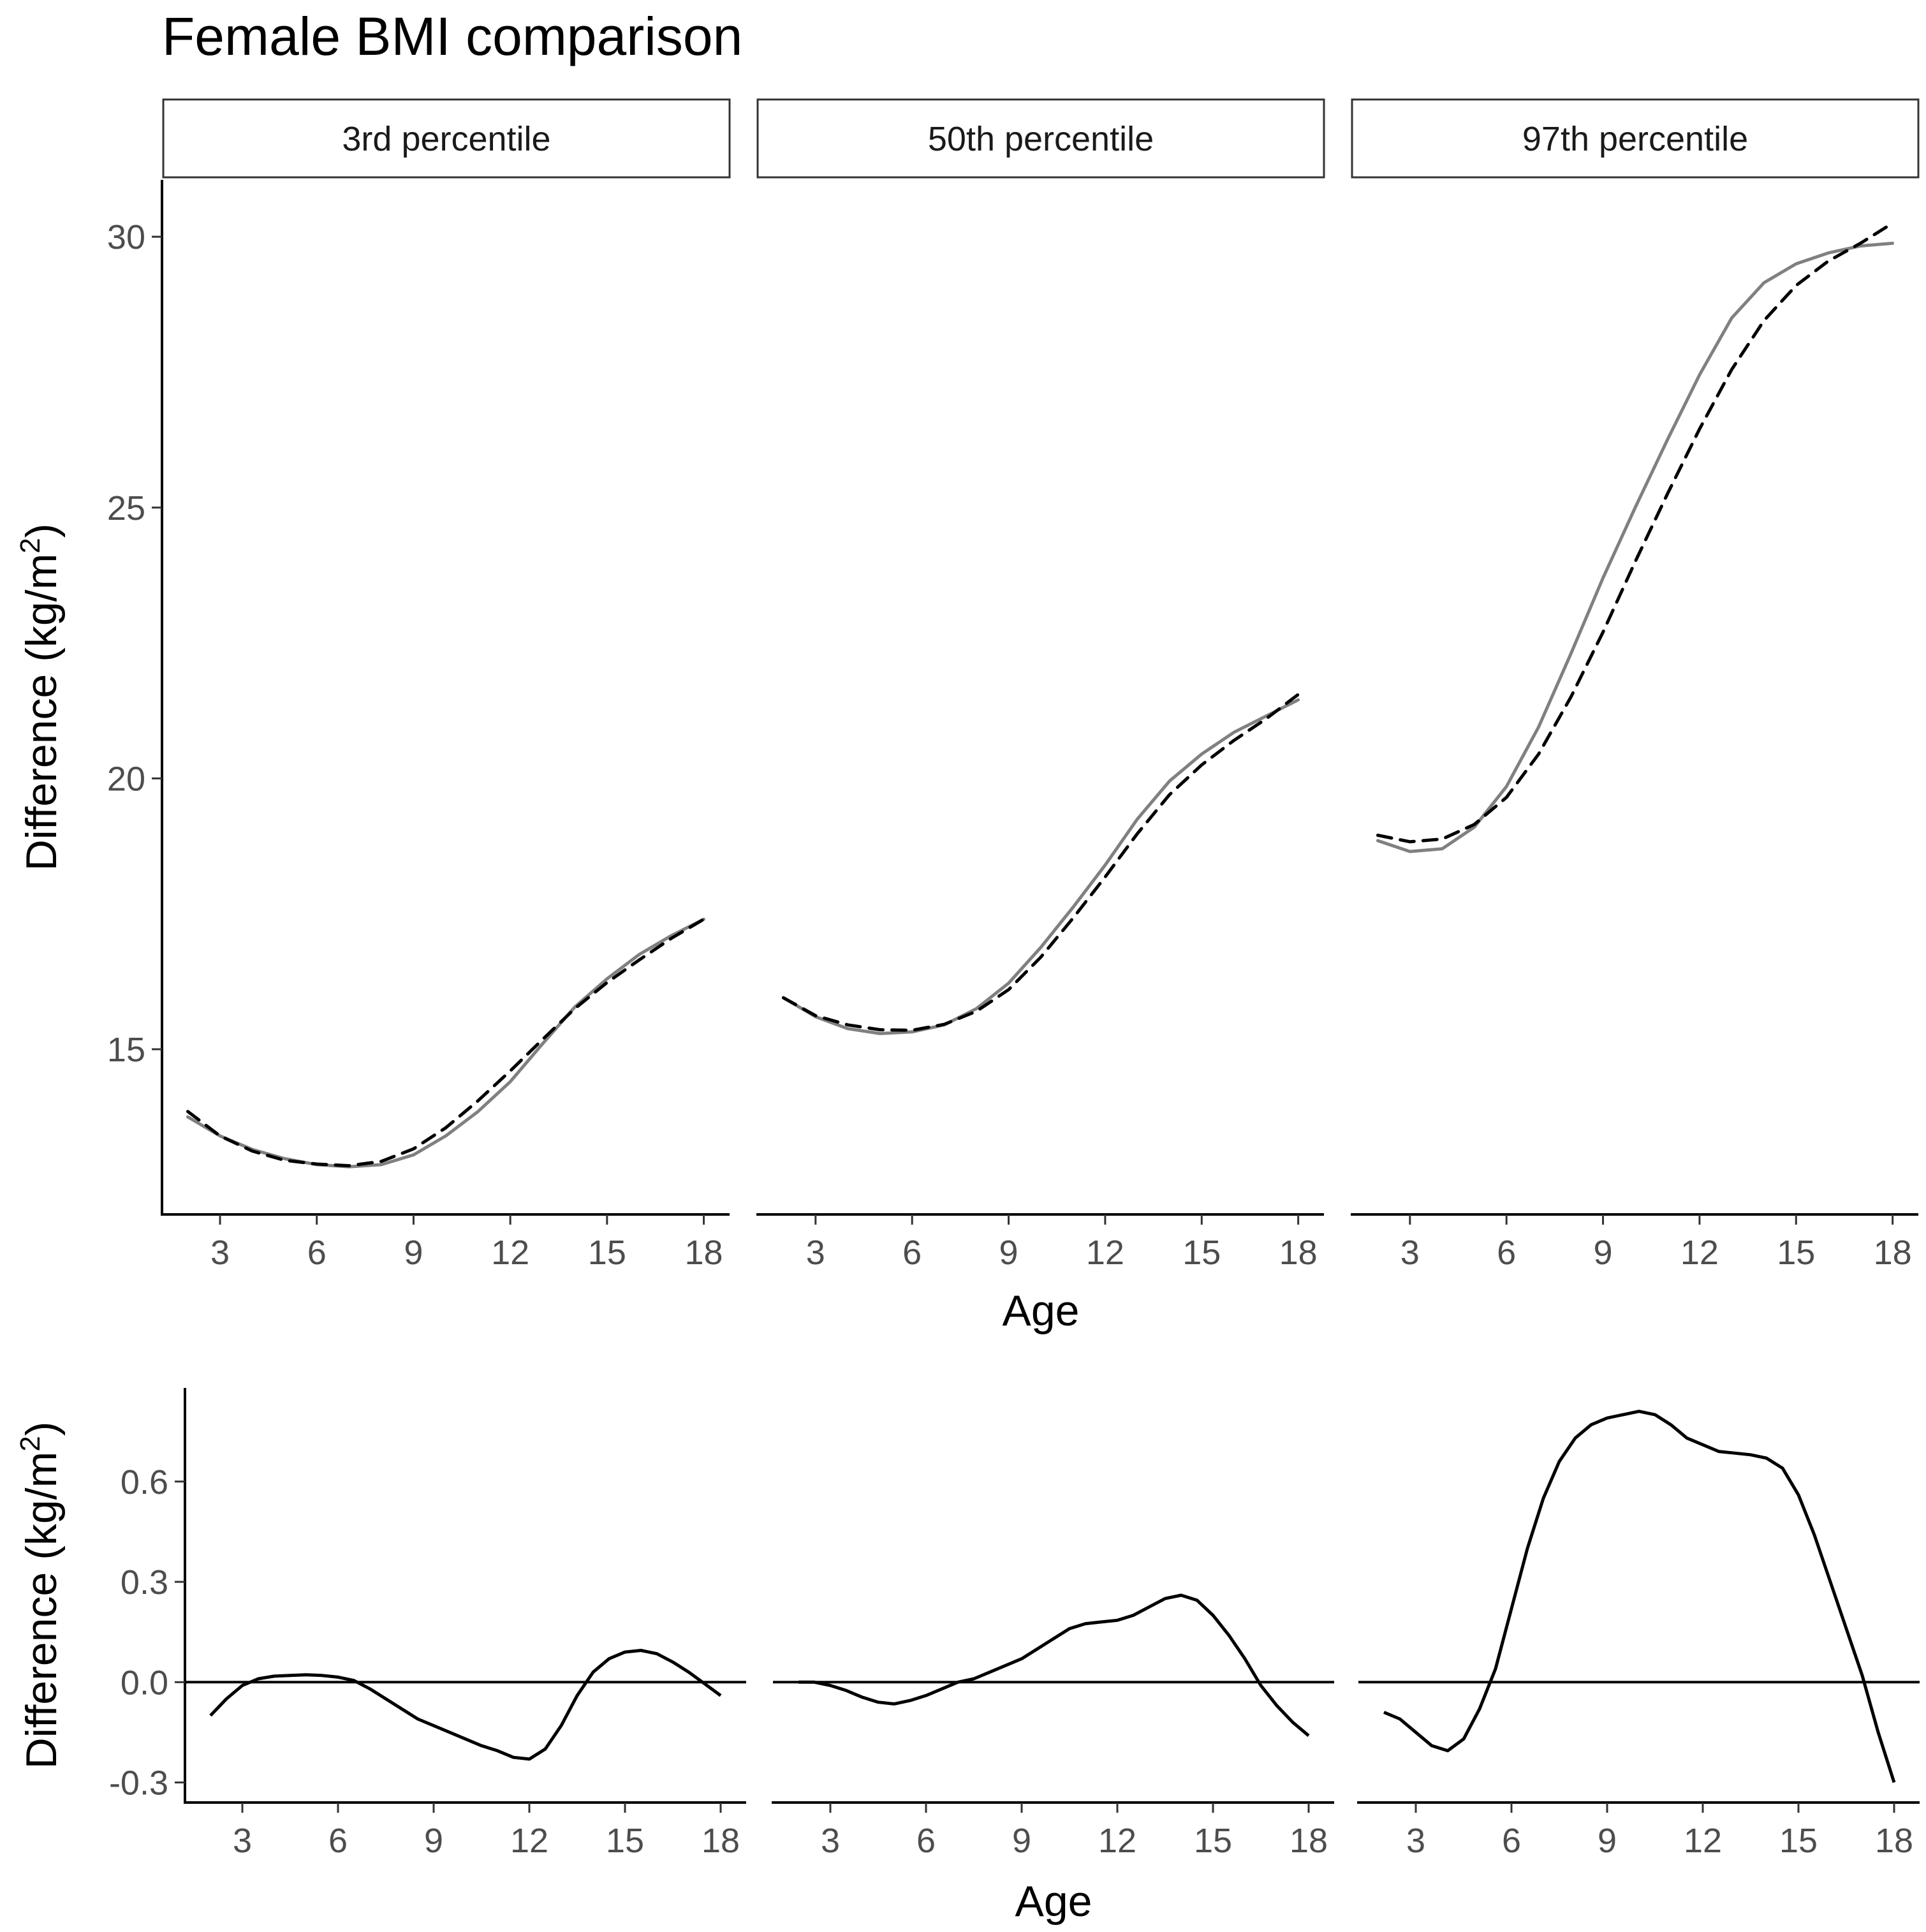  Describe the element at coordinates (144, 1582) in the screenshot. I see `y-tick-label: 0.3` at that location.